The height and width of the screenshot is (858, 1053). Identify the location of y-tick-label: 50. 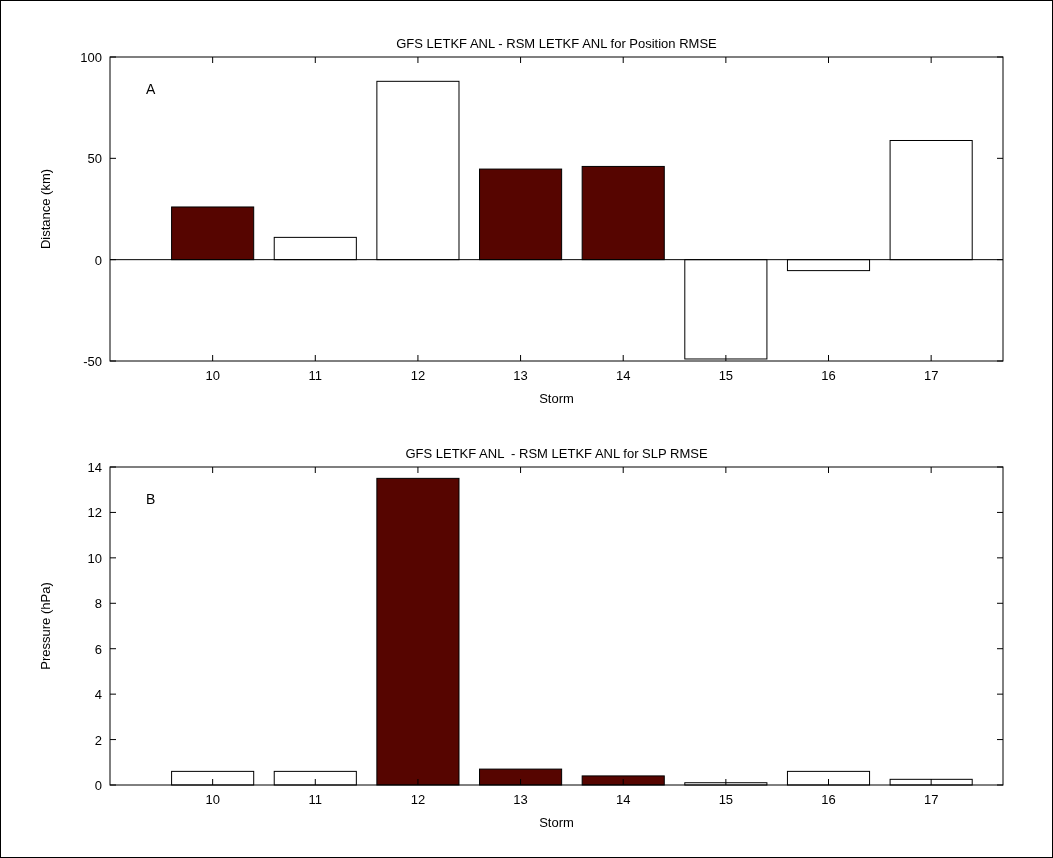
(94, 159).